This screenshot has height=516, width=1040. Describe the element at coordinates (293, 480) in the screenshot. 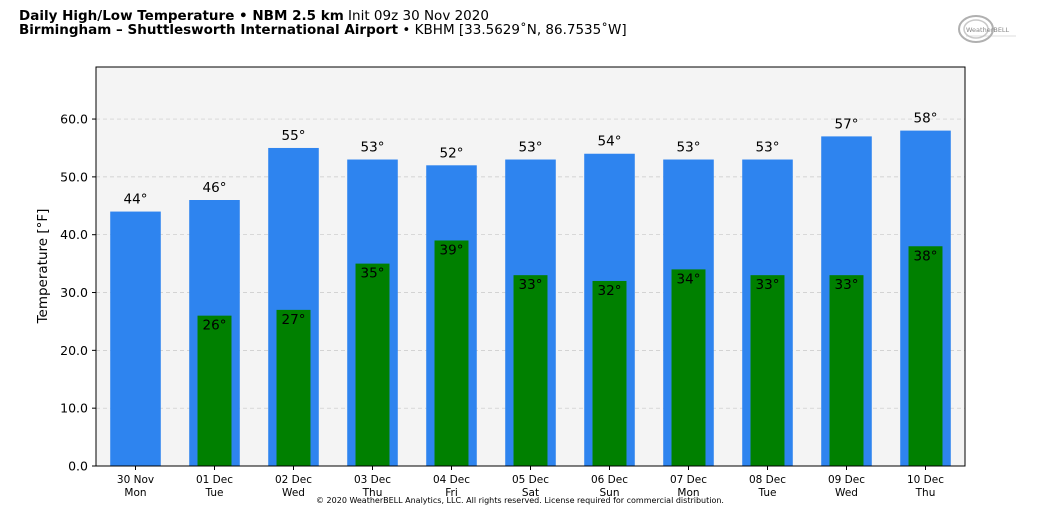

I see `x-tick-label-date: 02 Dec` at that location.